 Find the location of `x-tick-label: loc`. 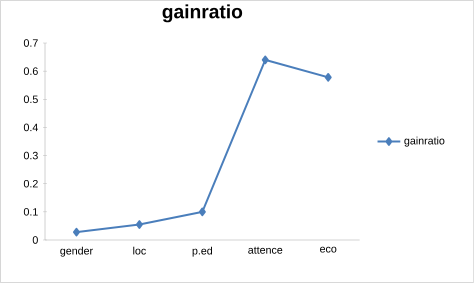

x-tick-label: loc is located at coordinates (139, 250).